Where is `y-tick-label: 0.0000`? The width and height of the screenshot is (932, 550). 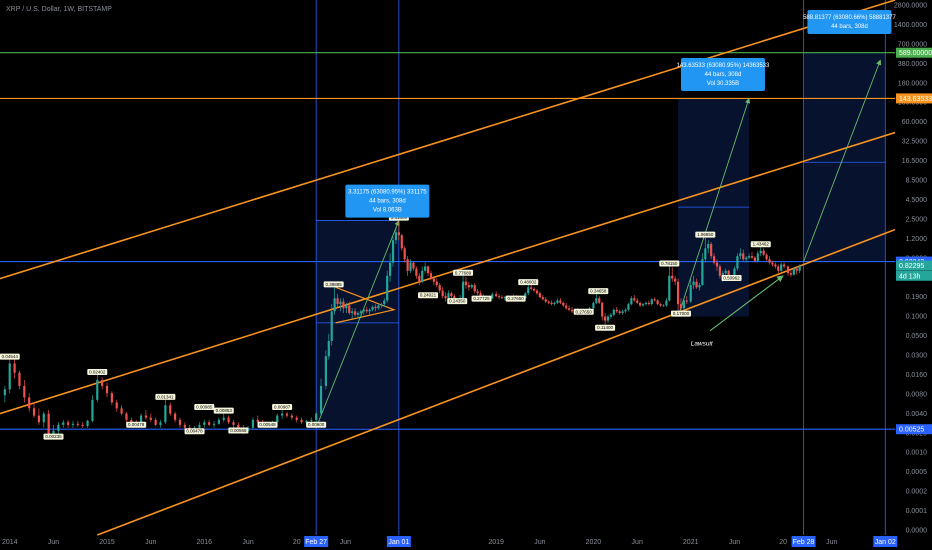 y-tick-label: 0.0000 is located at coordinates (917, 531).